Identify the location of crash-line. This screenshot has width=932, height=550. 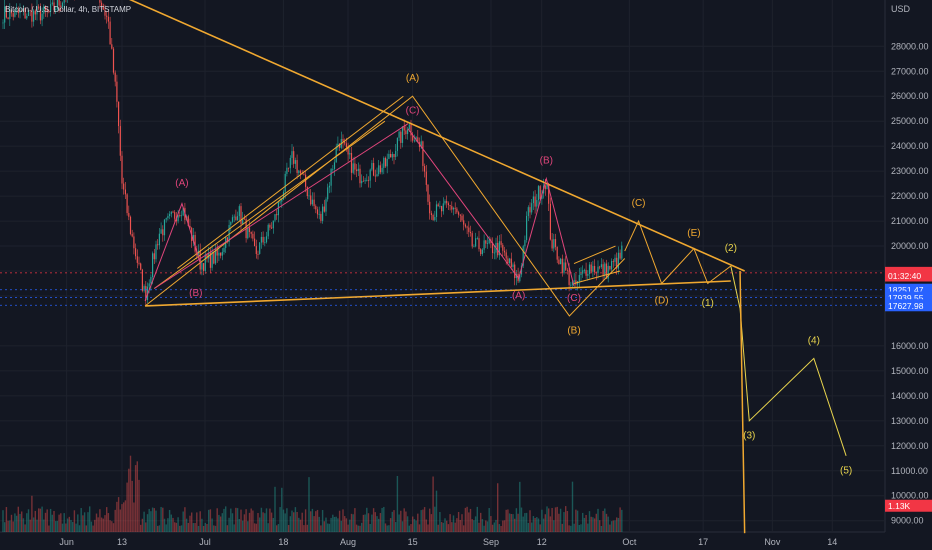
(742, 402).